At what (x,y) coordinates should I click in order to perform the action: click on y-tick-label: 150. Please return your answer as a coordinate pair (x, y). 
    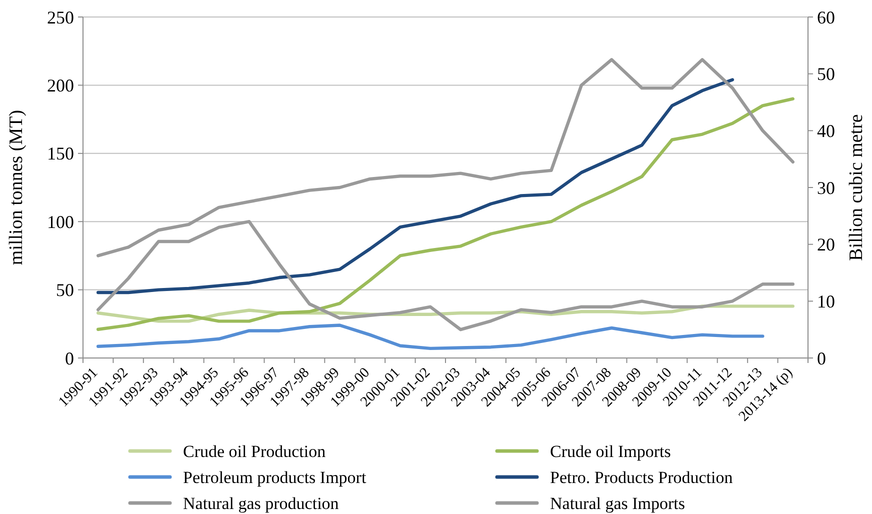
    Looking at the image, I should click on (60, 154).